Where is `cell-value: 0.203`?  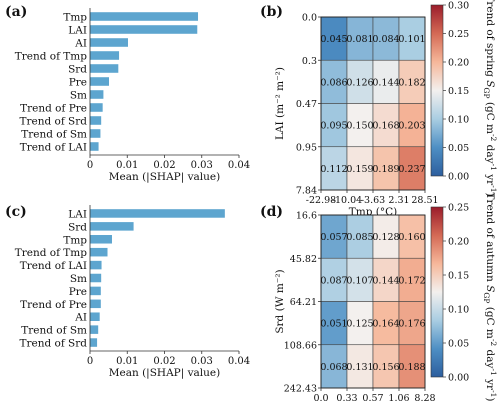 cell-value: 0.203 is located at coordinates (411, 126).